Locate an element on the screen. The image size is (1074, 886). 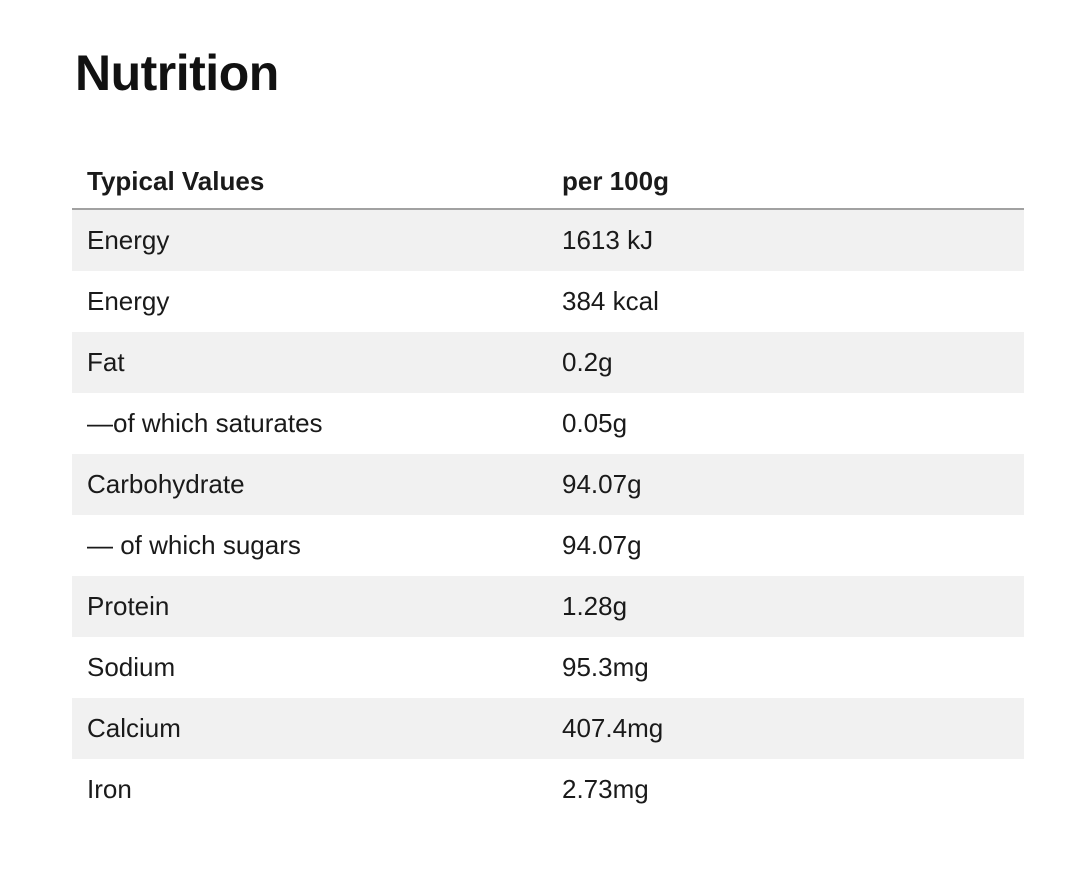
table-row: Calcium 407.4mg is located at coordinates (548, 728).